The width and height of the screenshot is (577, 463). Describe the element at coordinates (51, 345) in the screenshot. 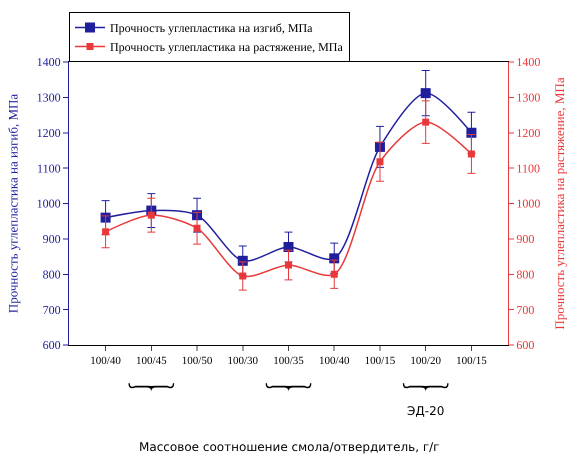

I see `y-tick-label: 600` at that location.